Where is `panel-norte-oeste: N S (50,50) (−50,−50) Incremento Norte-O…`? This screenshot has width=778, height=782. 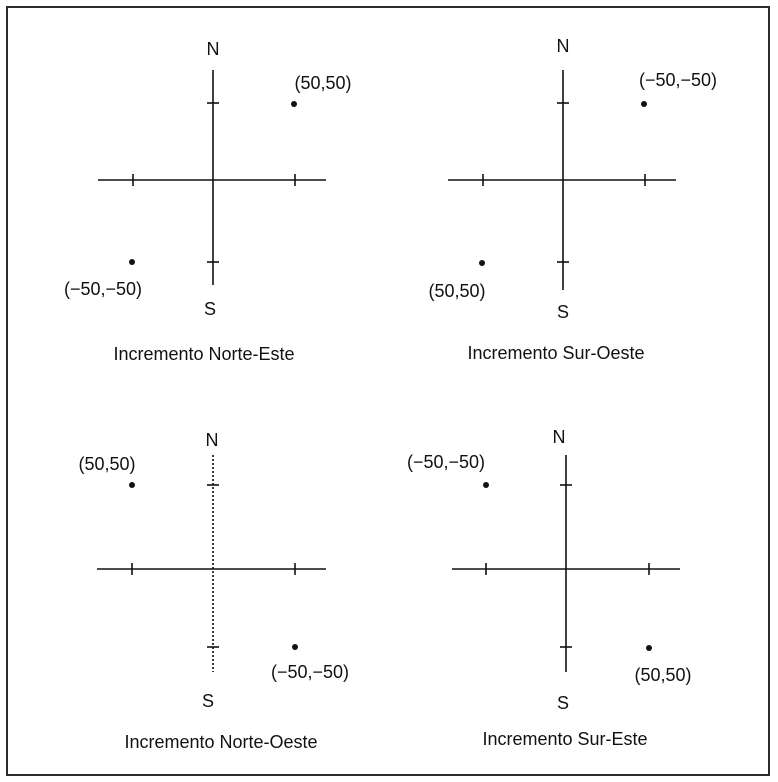 panel-norte-oeste: N S (50,50) (−50,−50) Incremento Norte-O… is located at coordinates (213, 591).